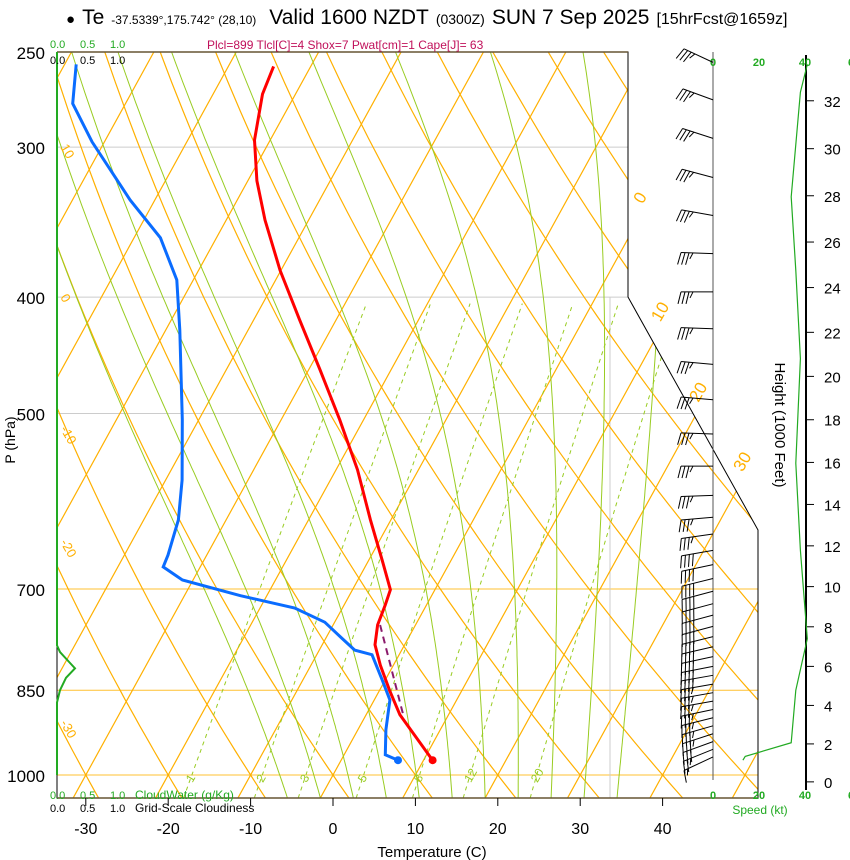 The image size is (850, 860). Describe the element at coordinates (832, 150) in the screenshot. I see `height-tick-label: 30` at that location.